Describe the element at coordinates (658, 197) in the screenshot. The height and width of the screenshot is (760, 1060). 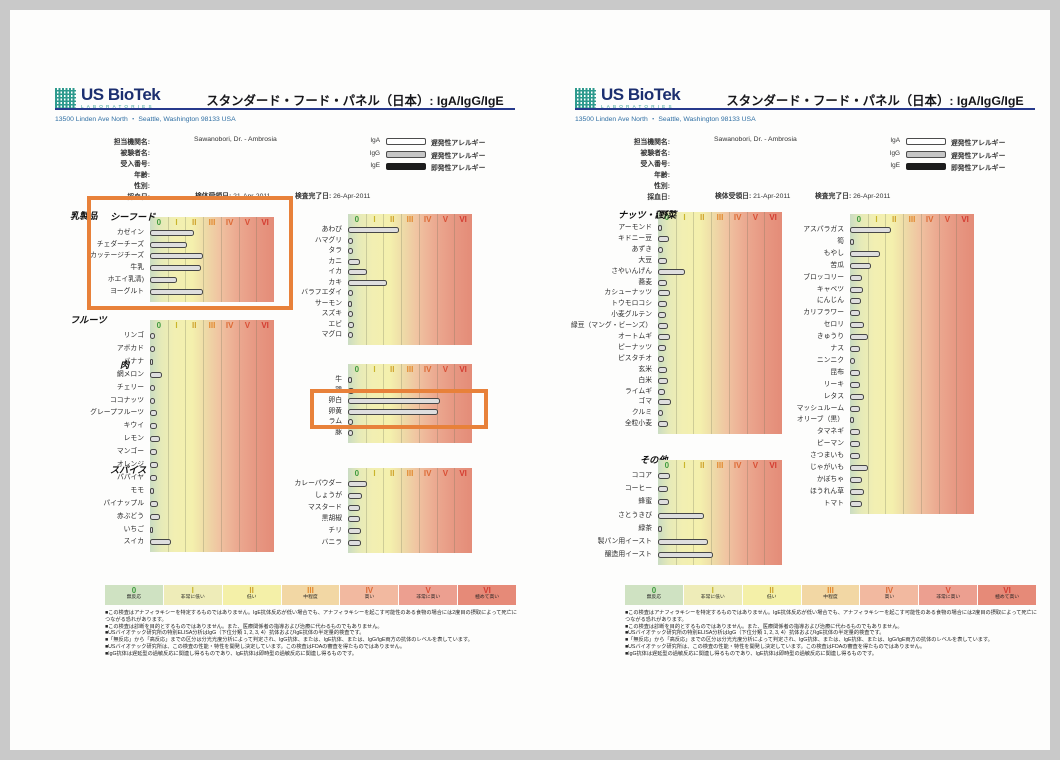
I see `patient-info-label: 採血日:` at that location.